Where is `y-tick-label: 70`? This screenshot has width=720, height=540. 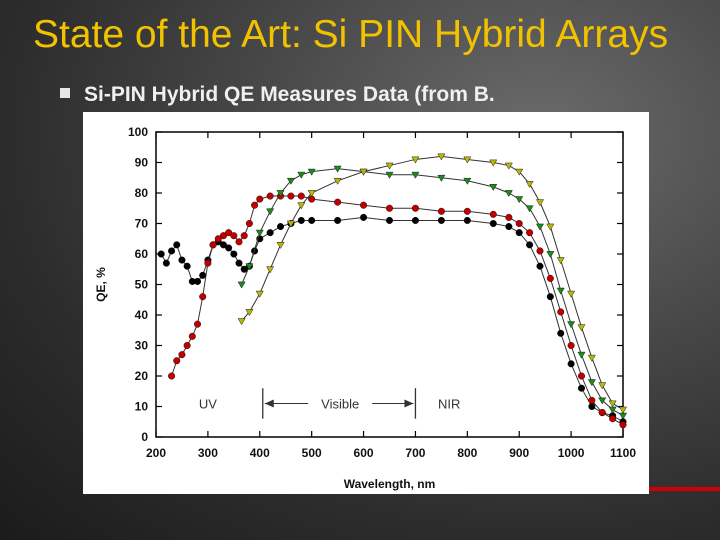 y-tick-label: 70 is located at coordinates (142, 224).